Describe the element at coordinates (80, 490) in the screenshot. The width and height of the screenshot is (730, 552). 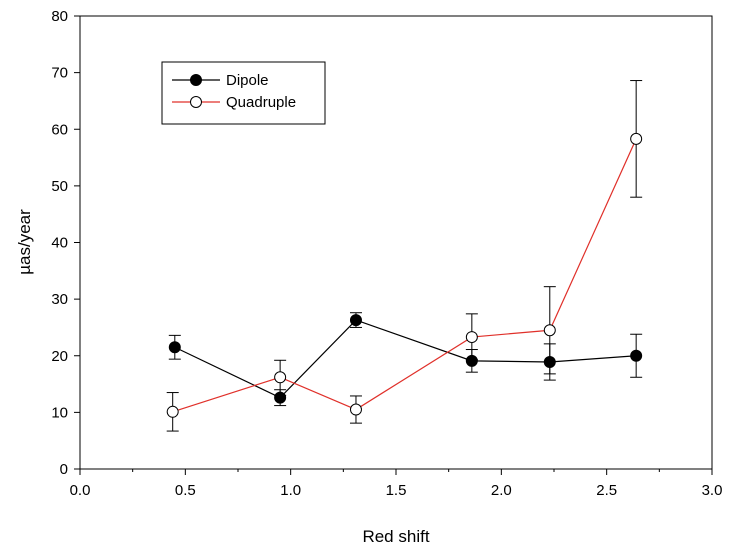
I see `x-tick-label: 0.0` at that location.